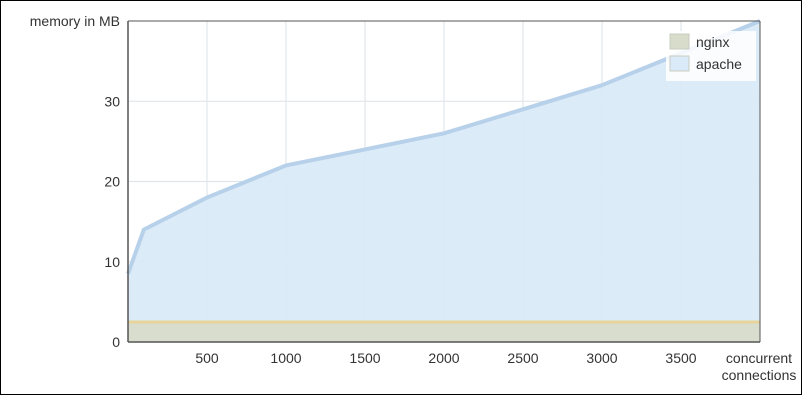 The width and height of the screenshot is (804, 397). I want to click on x-tick-label: 500, so click(207, 358).